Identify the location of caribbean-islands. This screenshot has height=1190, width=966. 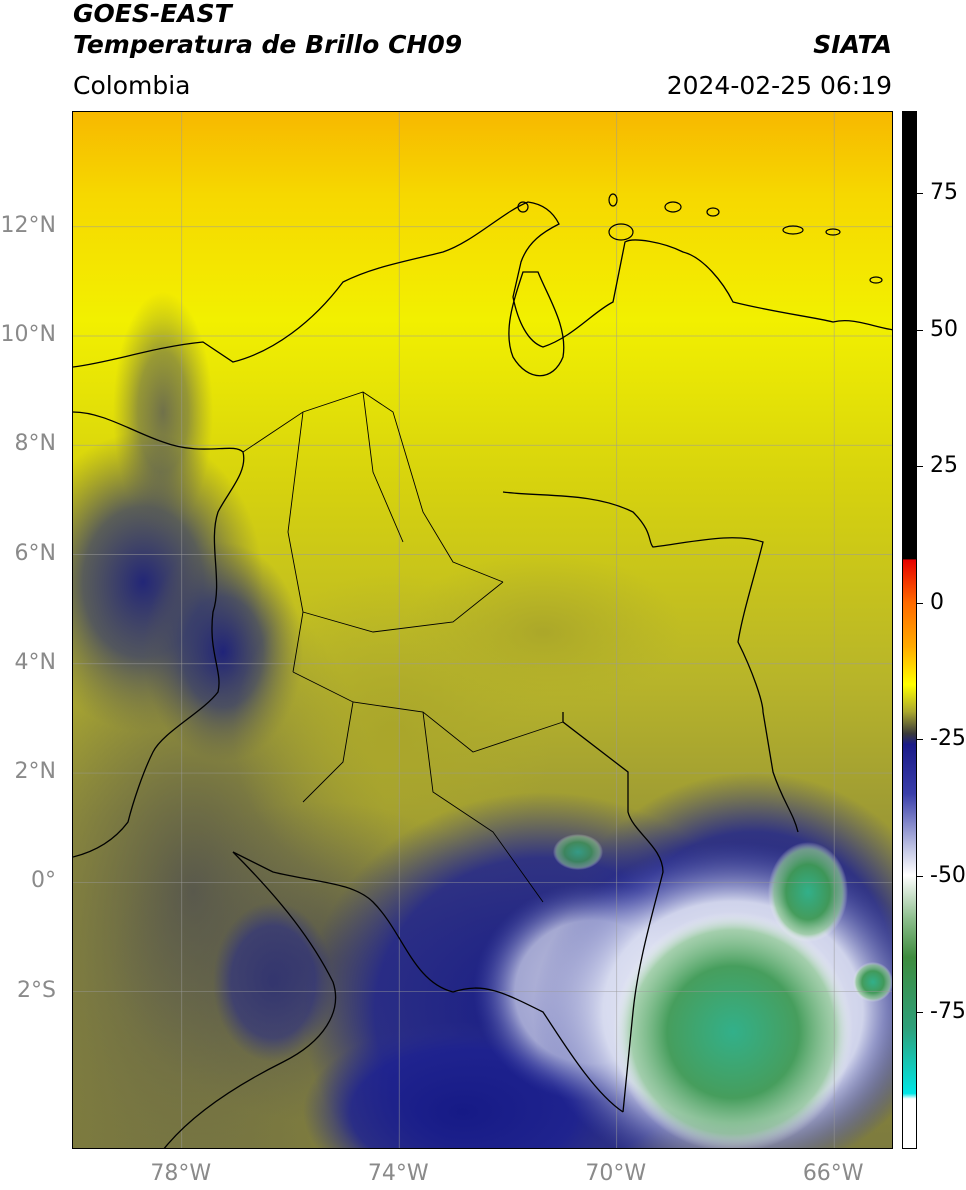
(700, 238).